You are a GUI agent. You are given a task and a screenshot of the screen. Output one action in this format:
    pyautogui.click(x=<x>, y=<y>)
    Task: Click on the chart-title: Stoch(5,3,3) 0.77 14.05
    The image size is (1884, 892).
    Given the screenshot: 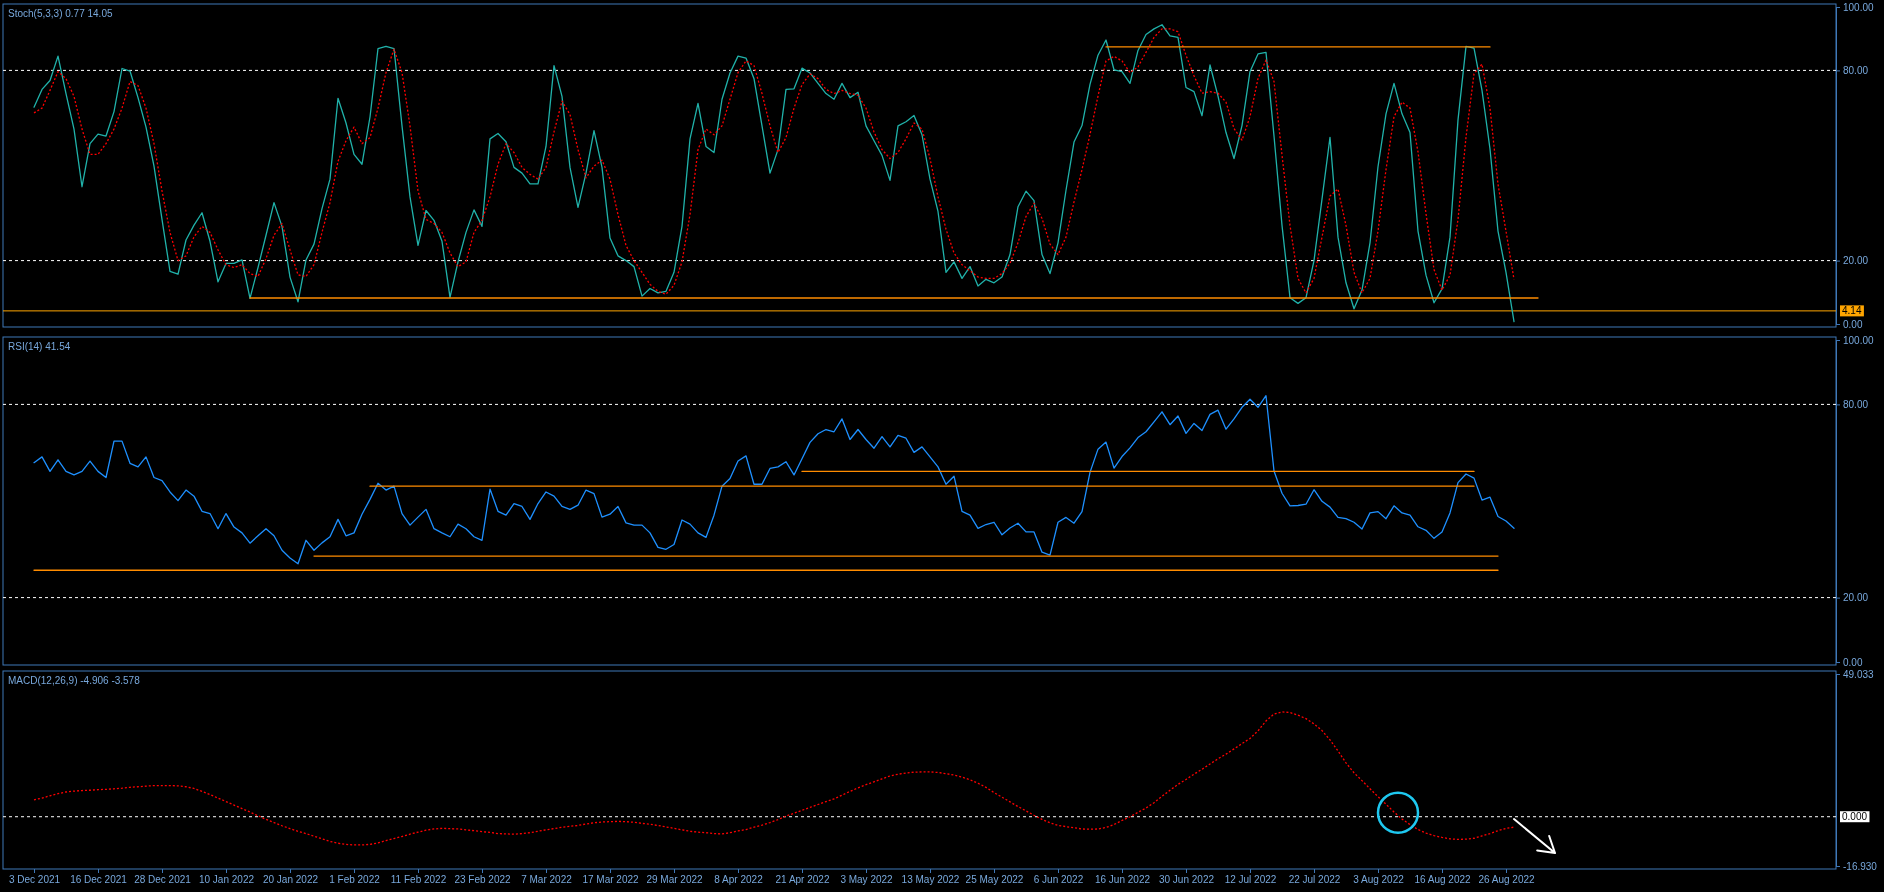 What is the action you would take?
    pyautogui.click(x=60, y=13)
    